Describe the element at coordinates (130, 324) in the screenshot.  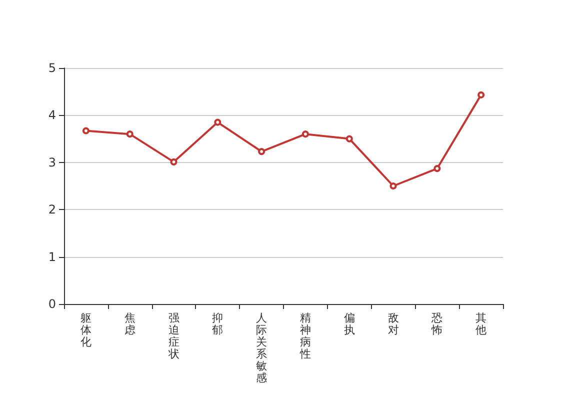
I see `x-tick-label: 焦虑` at that location.